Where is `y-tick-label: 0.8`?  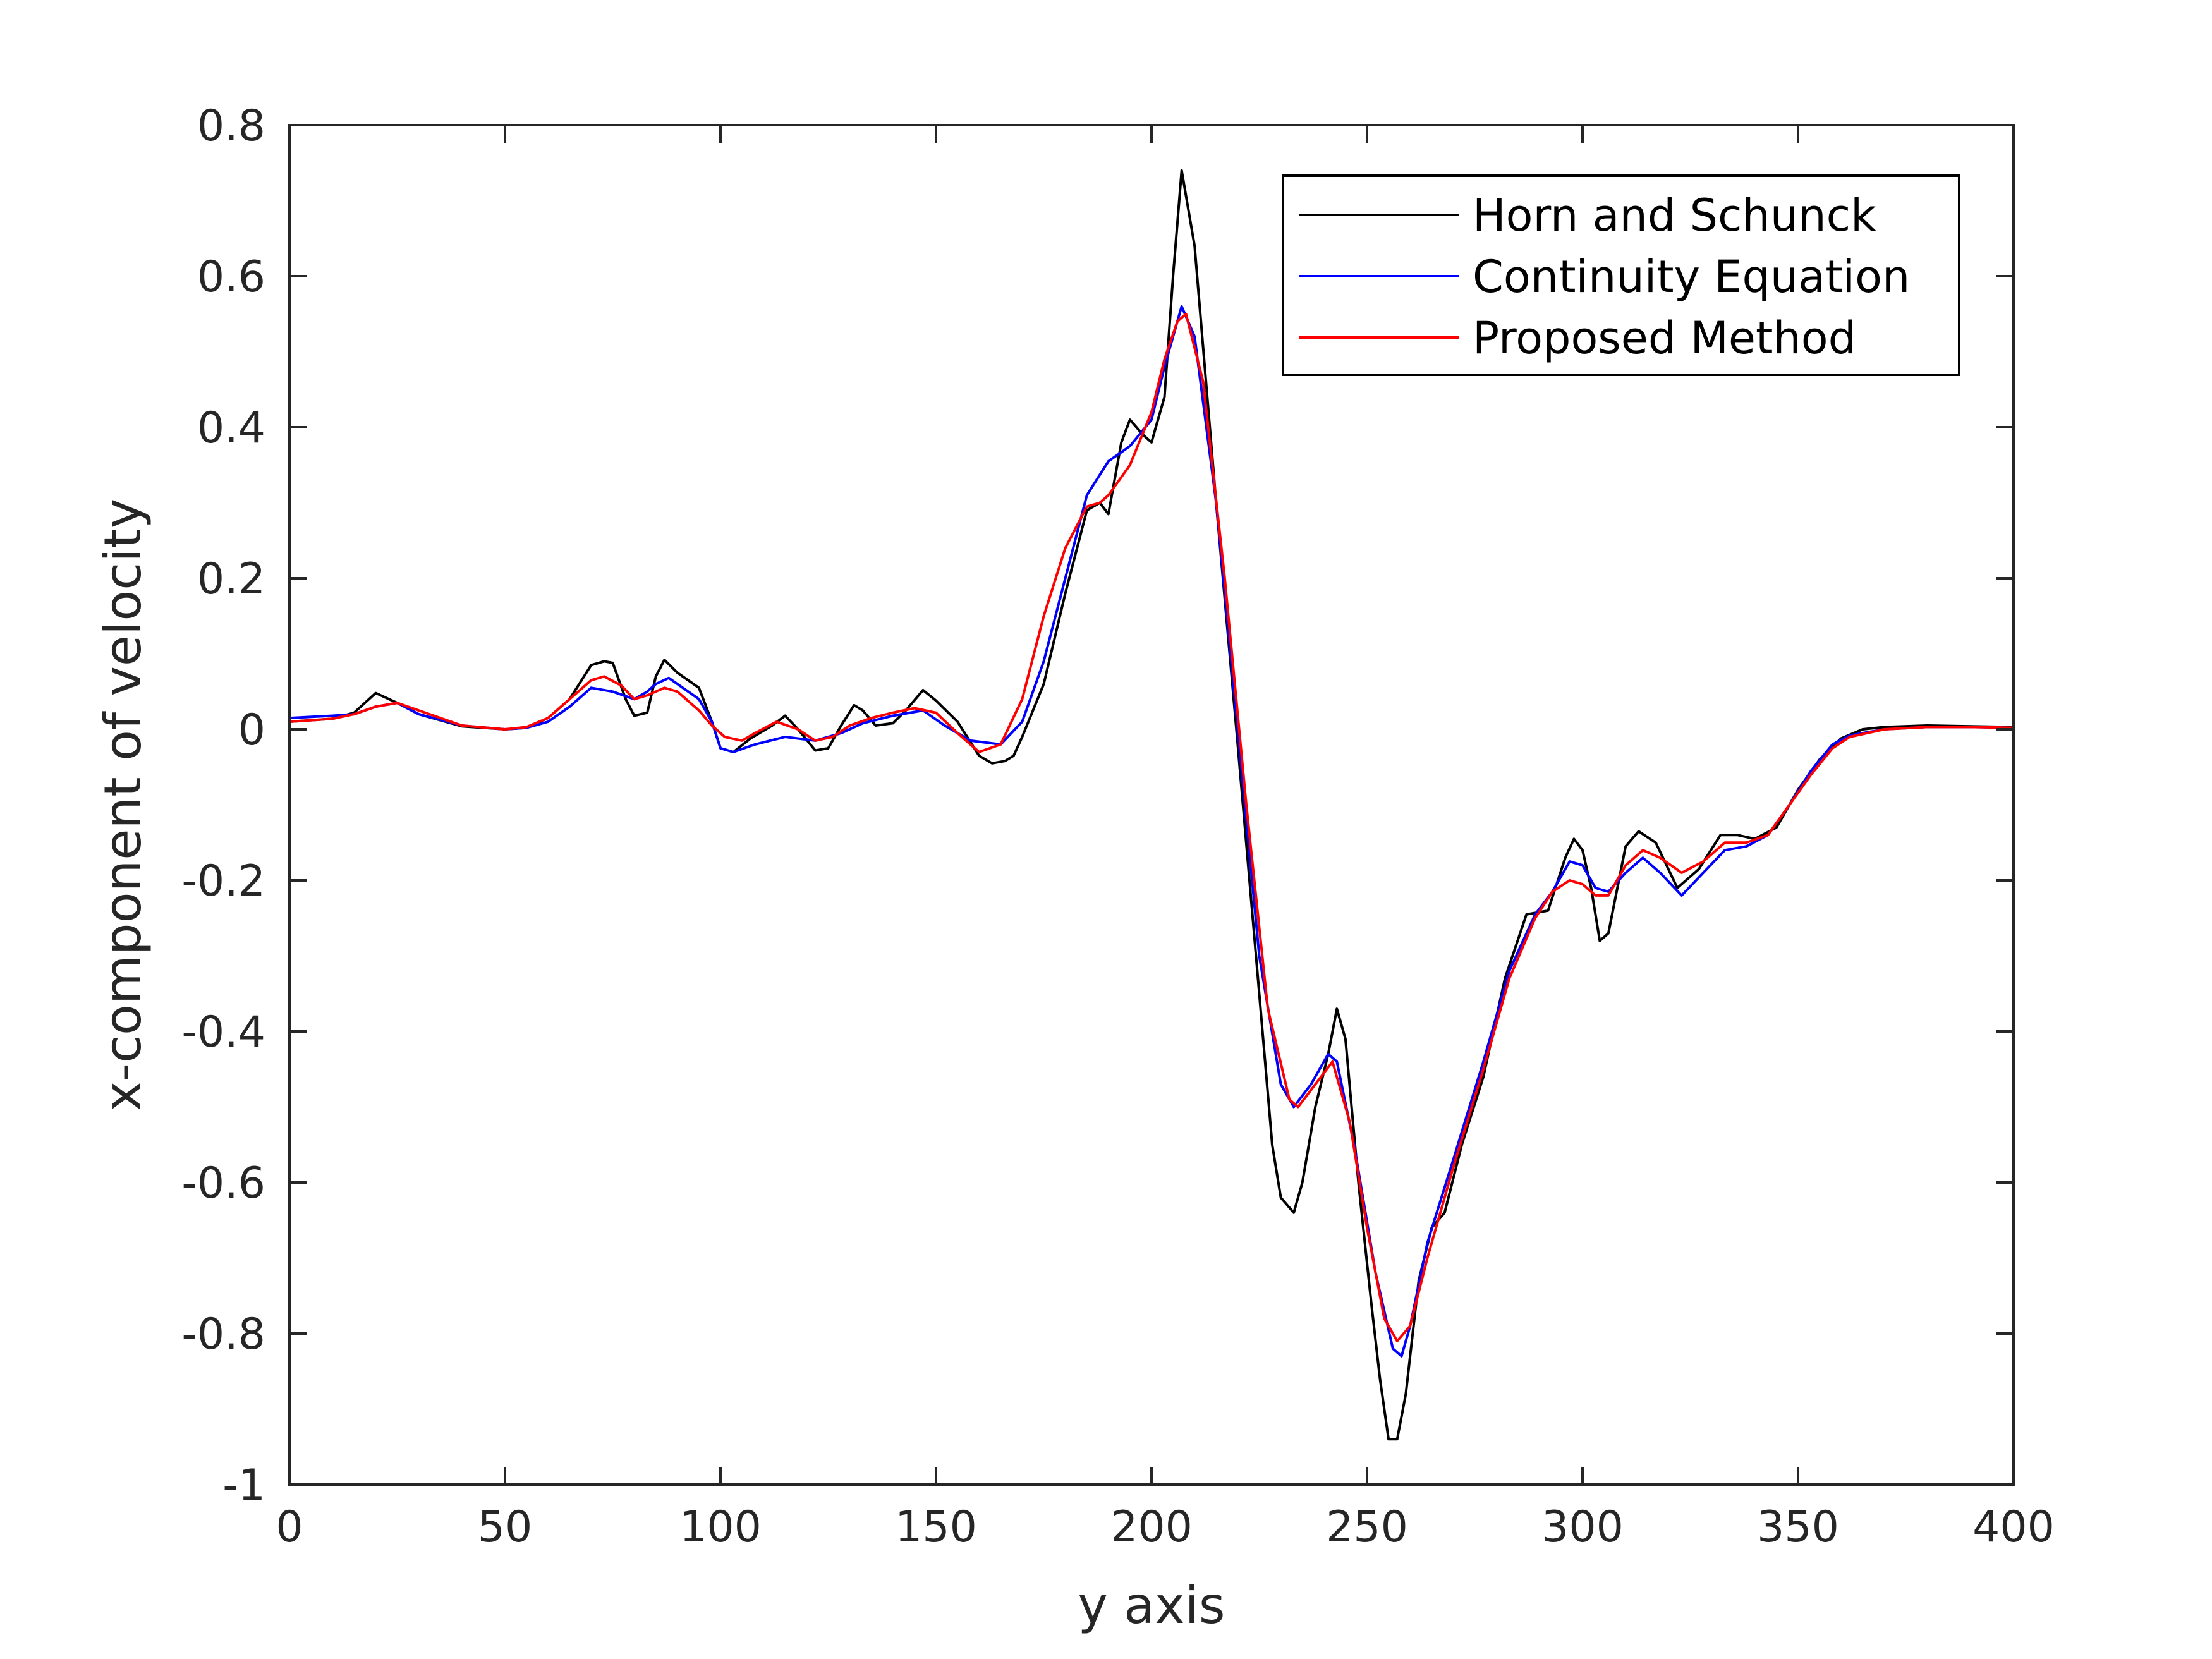
y-tick-label: 0.8 is located at coordinates (231, 126).